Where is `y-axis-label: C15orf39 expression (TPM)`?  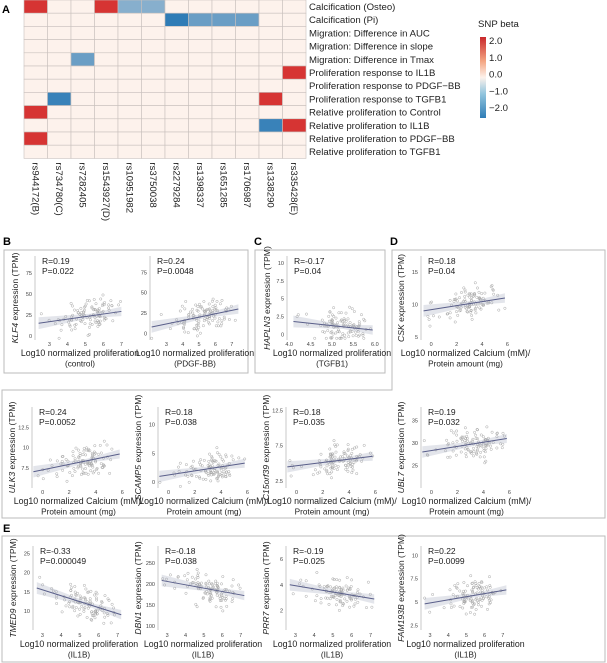 y-axis-label: C15orf39 expression (TPM) is located at coordinates (266, 448).